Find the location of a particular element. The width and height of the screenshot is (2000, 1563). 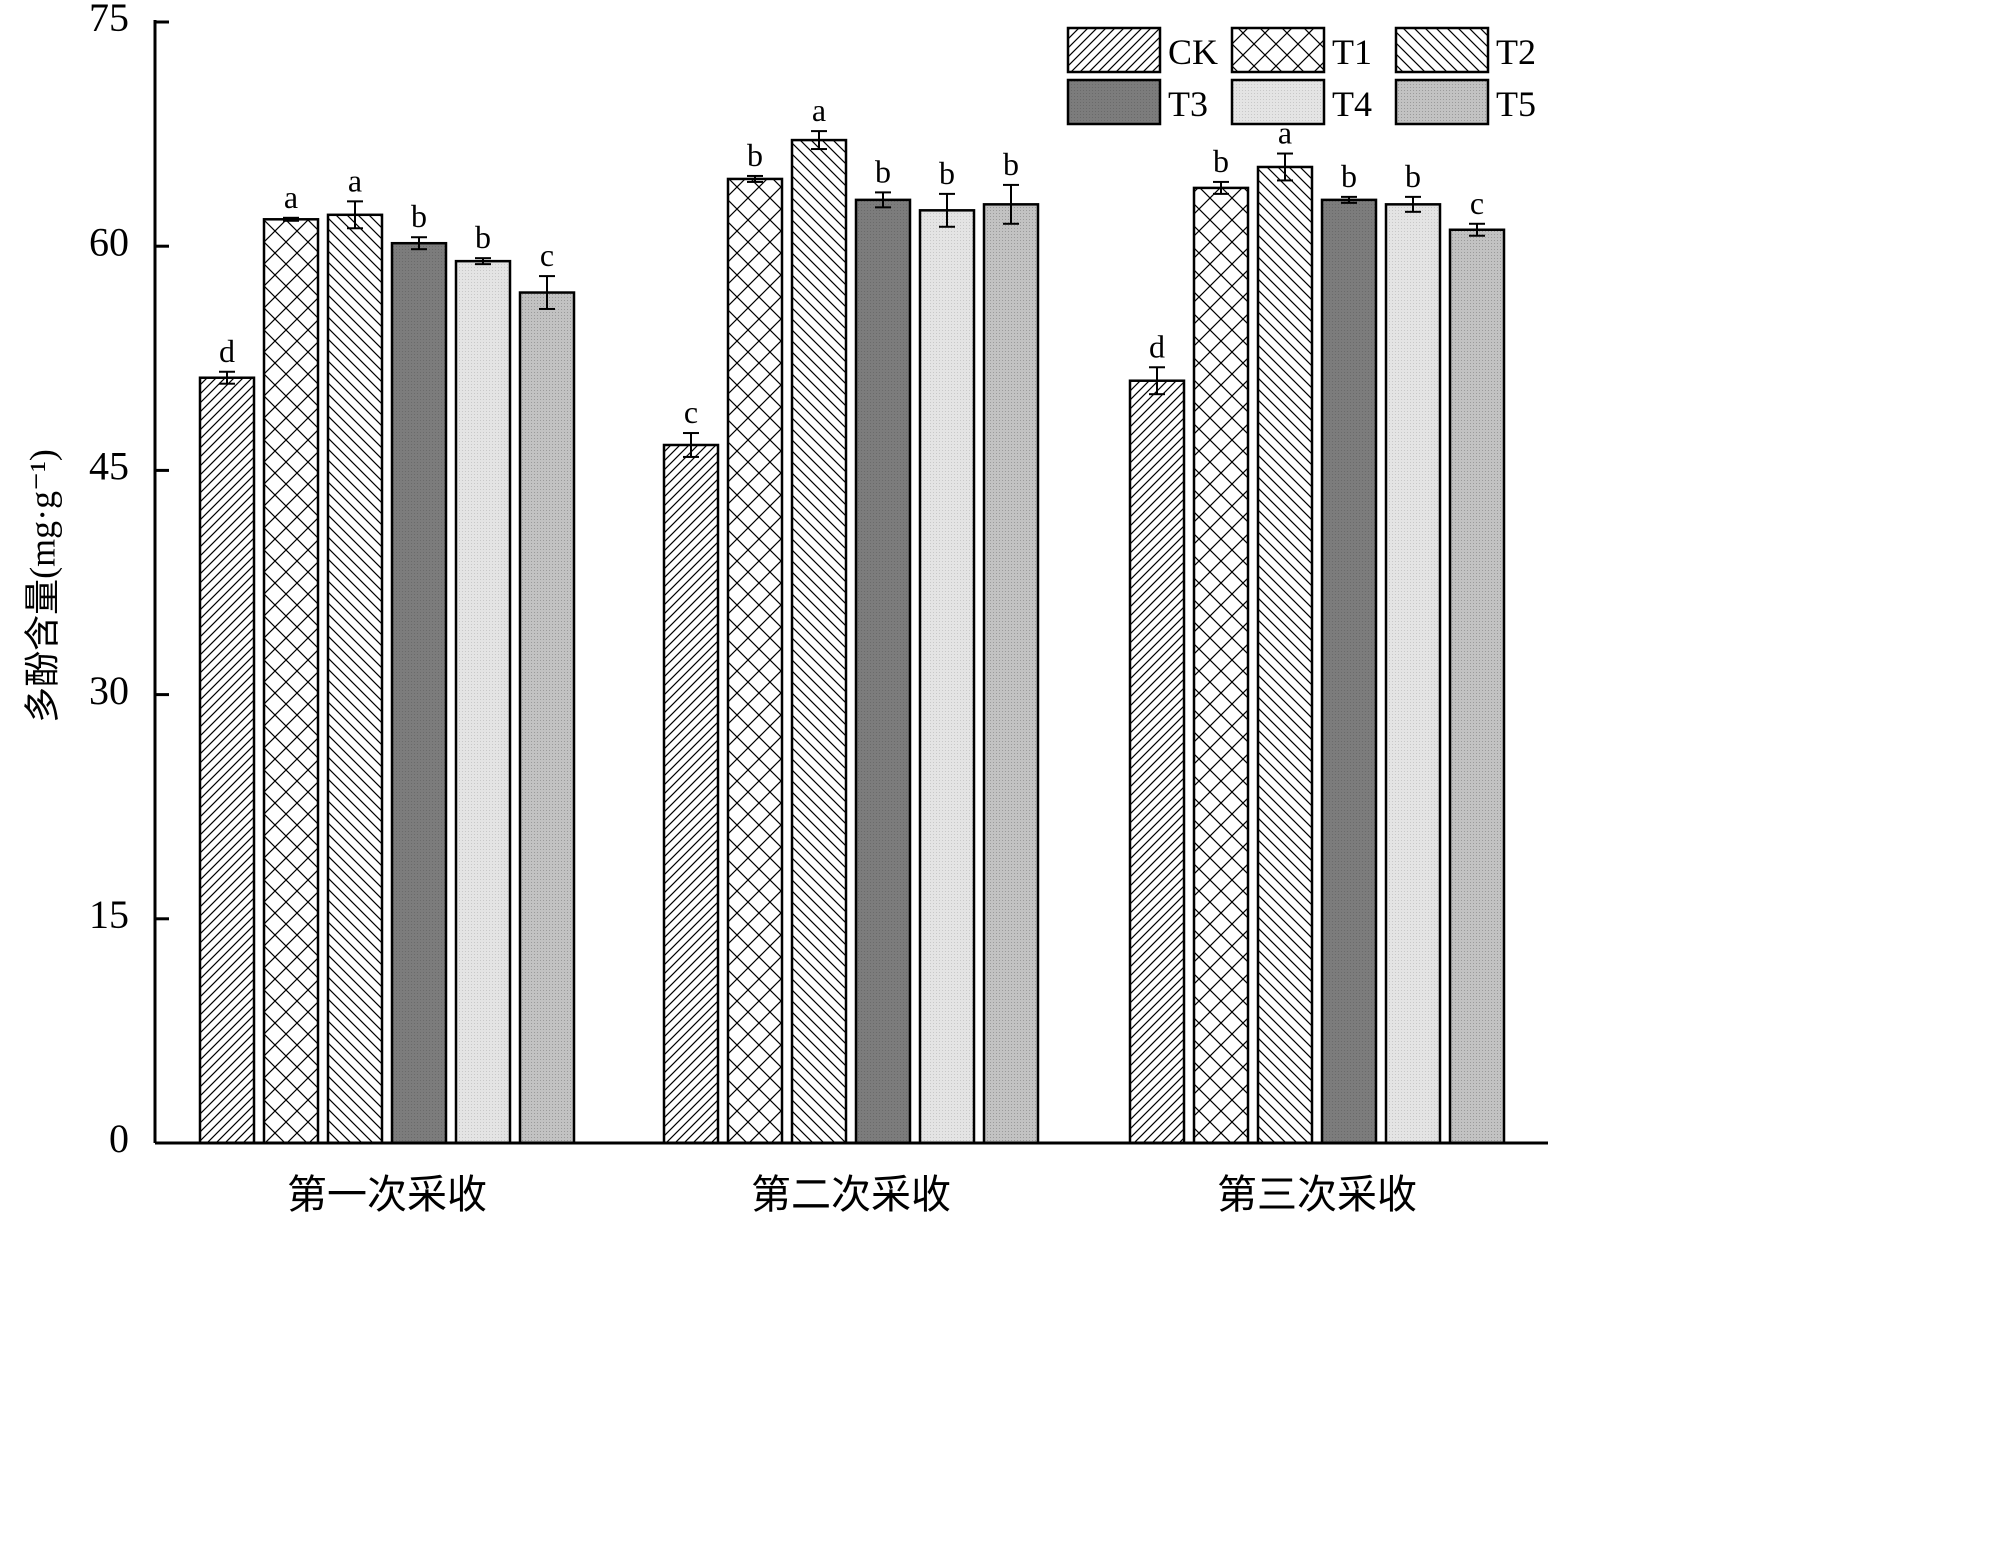

legend-item-ck: CK is located at coordinates (1142, 50).